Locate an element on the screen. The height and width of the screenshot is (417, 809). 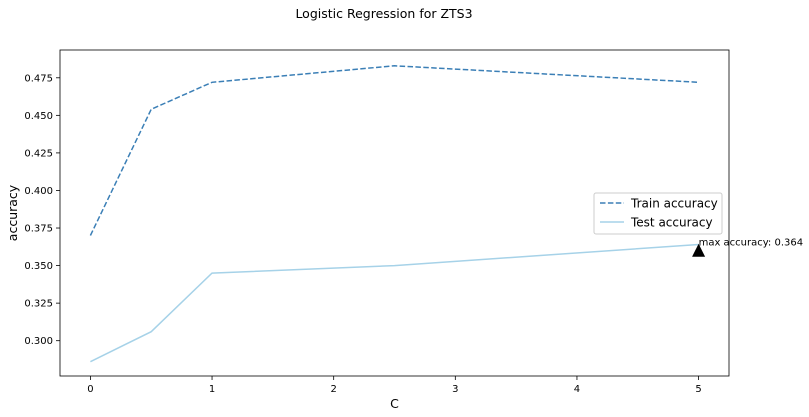
x-axis: 0 1 2 3 4 5 is located at coordinates (394, 385).